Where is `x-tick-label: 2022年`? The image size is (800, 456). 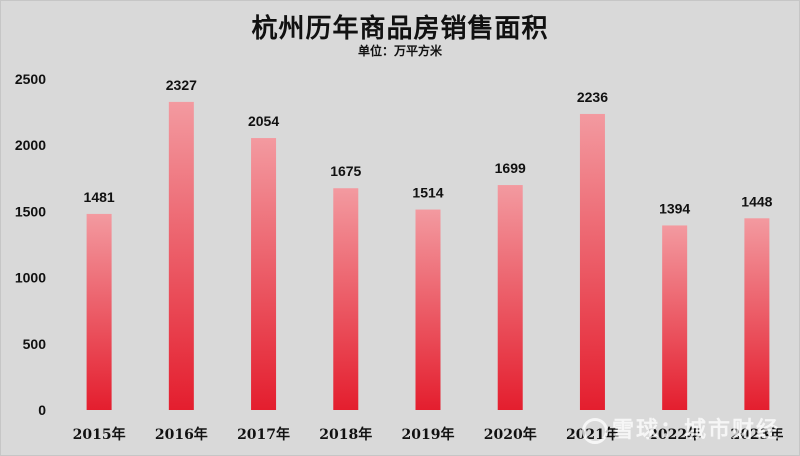
x-tick-label: 2022年 is located at coordinates (674, 434).